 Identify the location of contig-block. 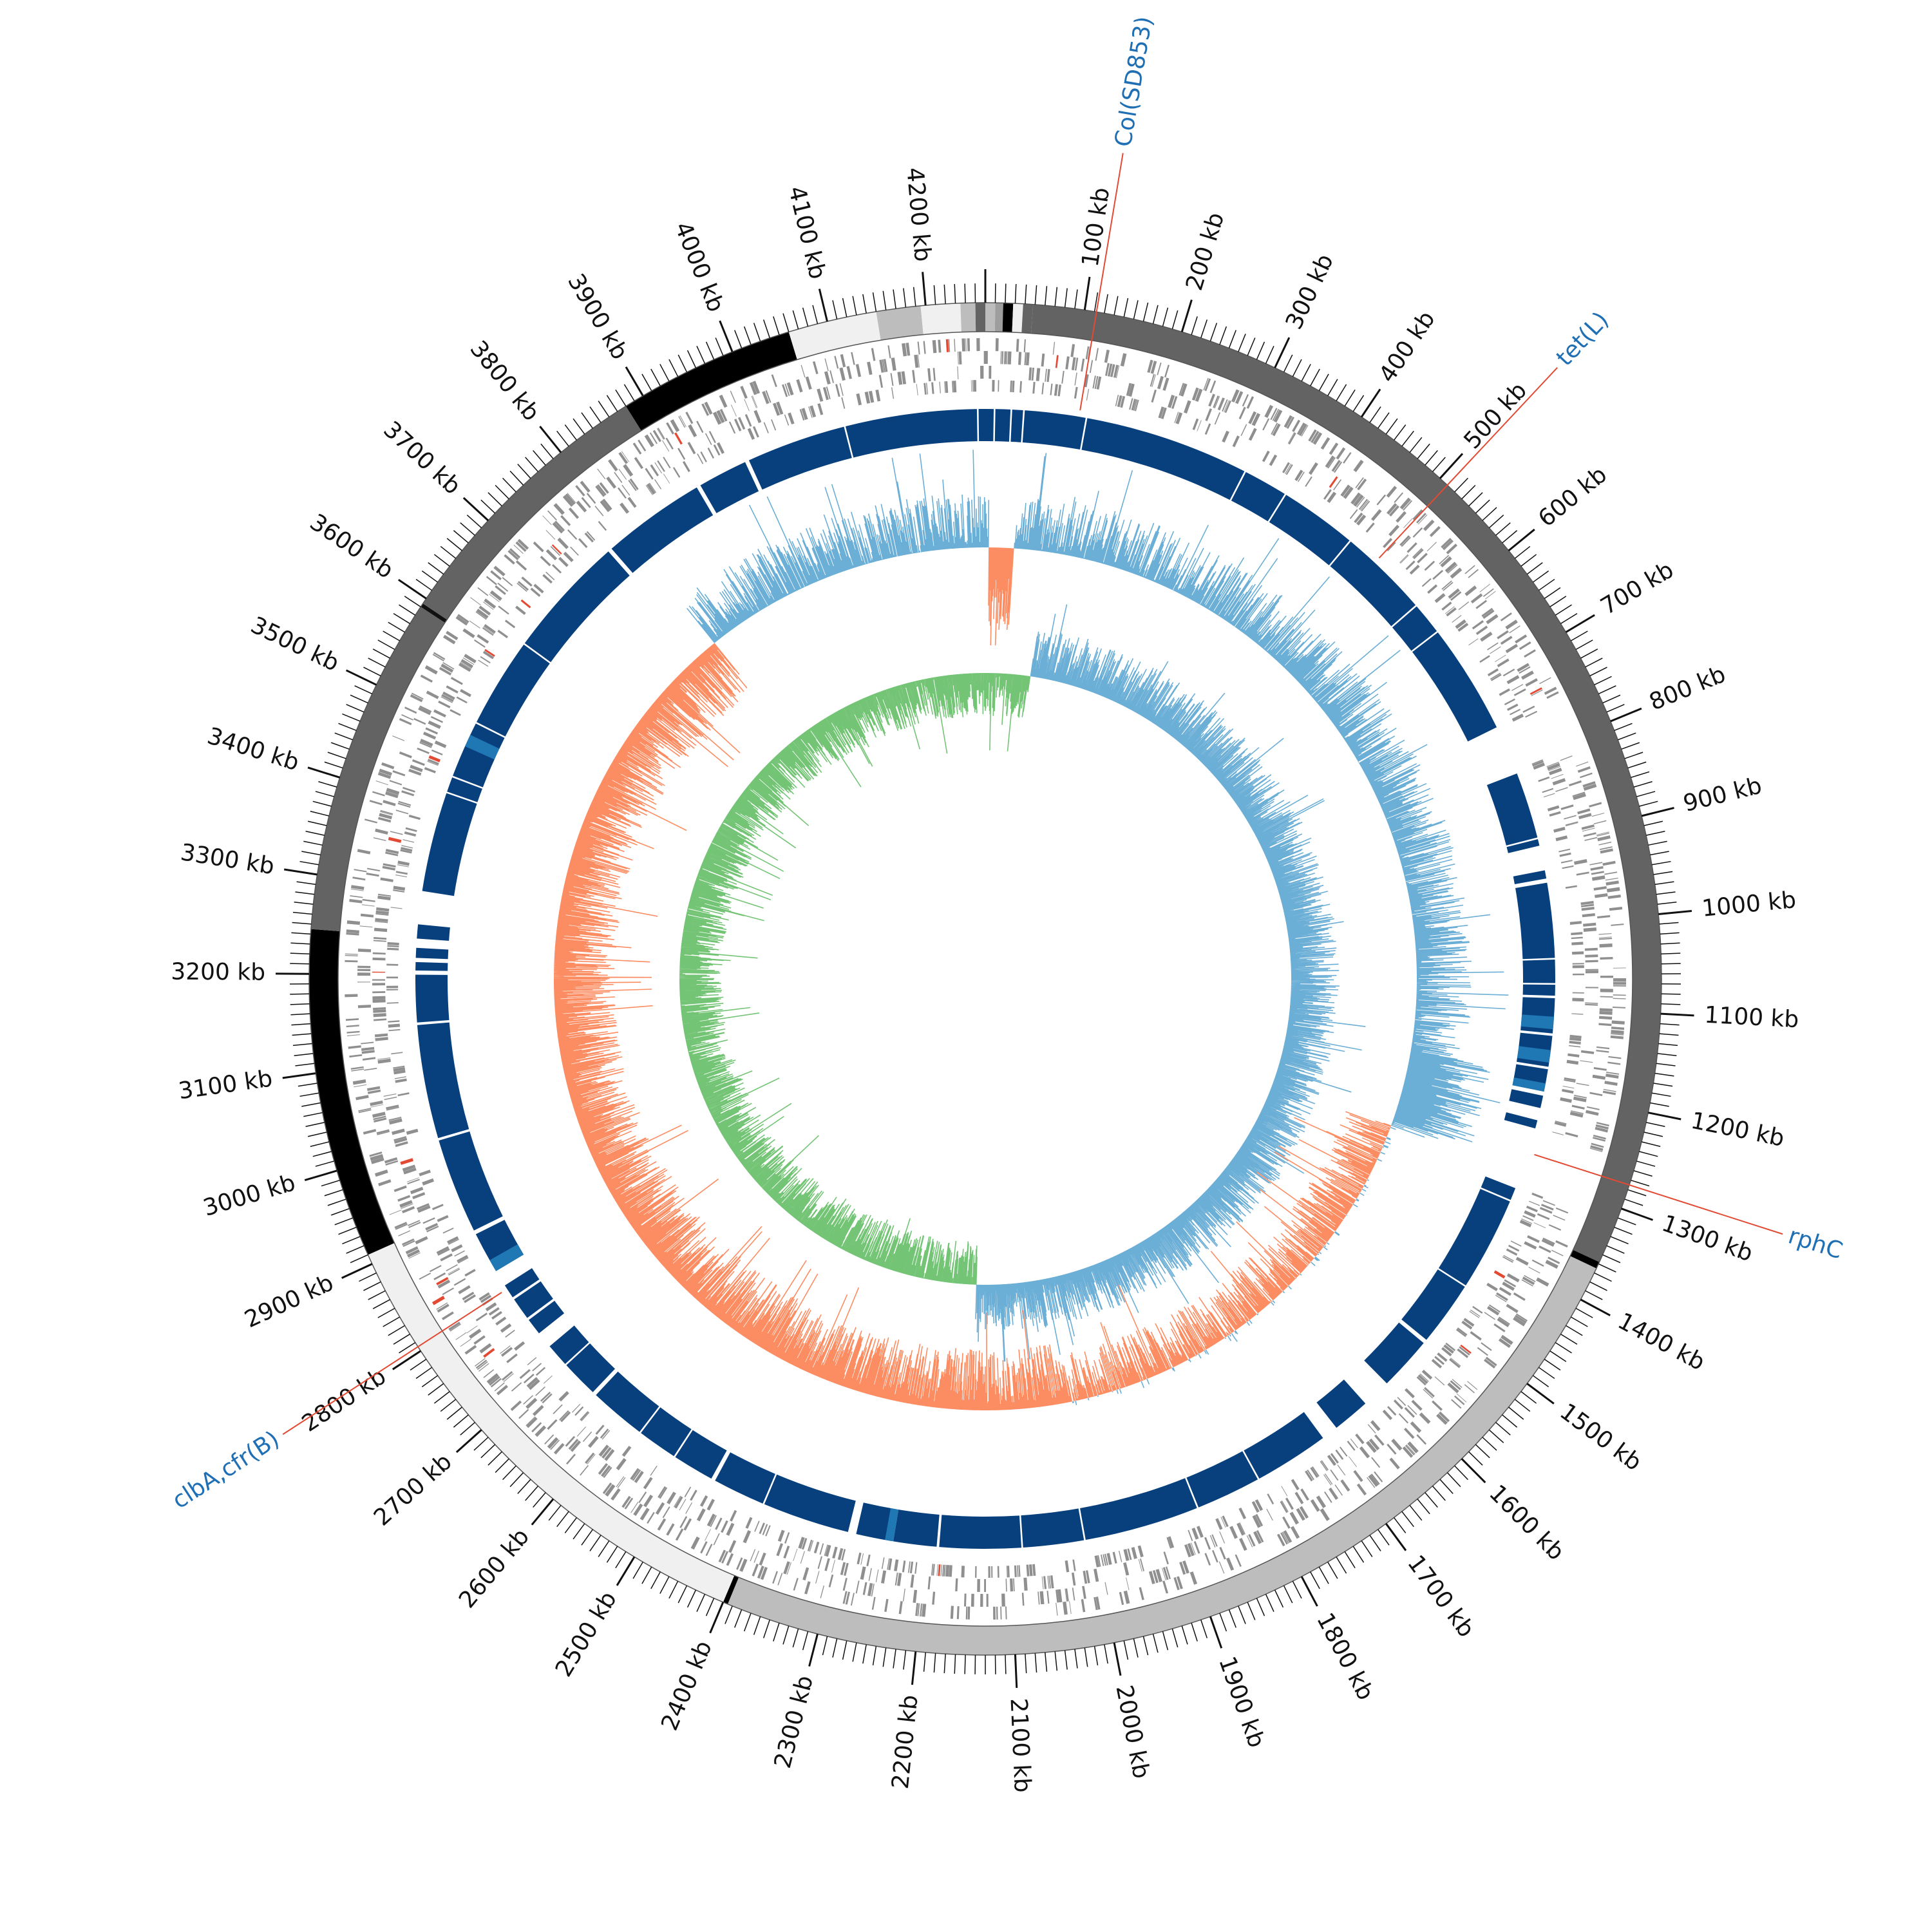
(378, 769).